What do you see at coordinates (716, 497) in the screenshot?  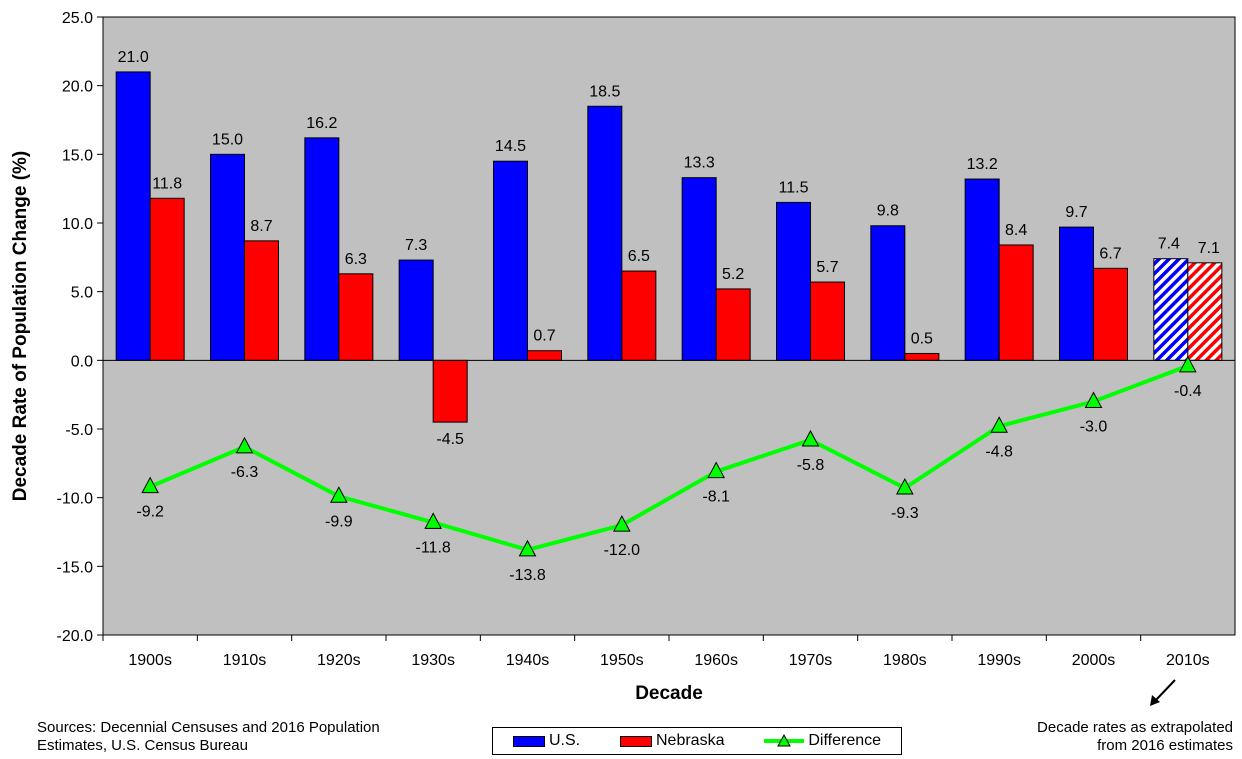 I see `data-label-difference: -8.1` at bounding box center [716, 497].